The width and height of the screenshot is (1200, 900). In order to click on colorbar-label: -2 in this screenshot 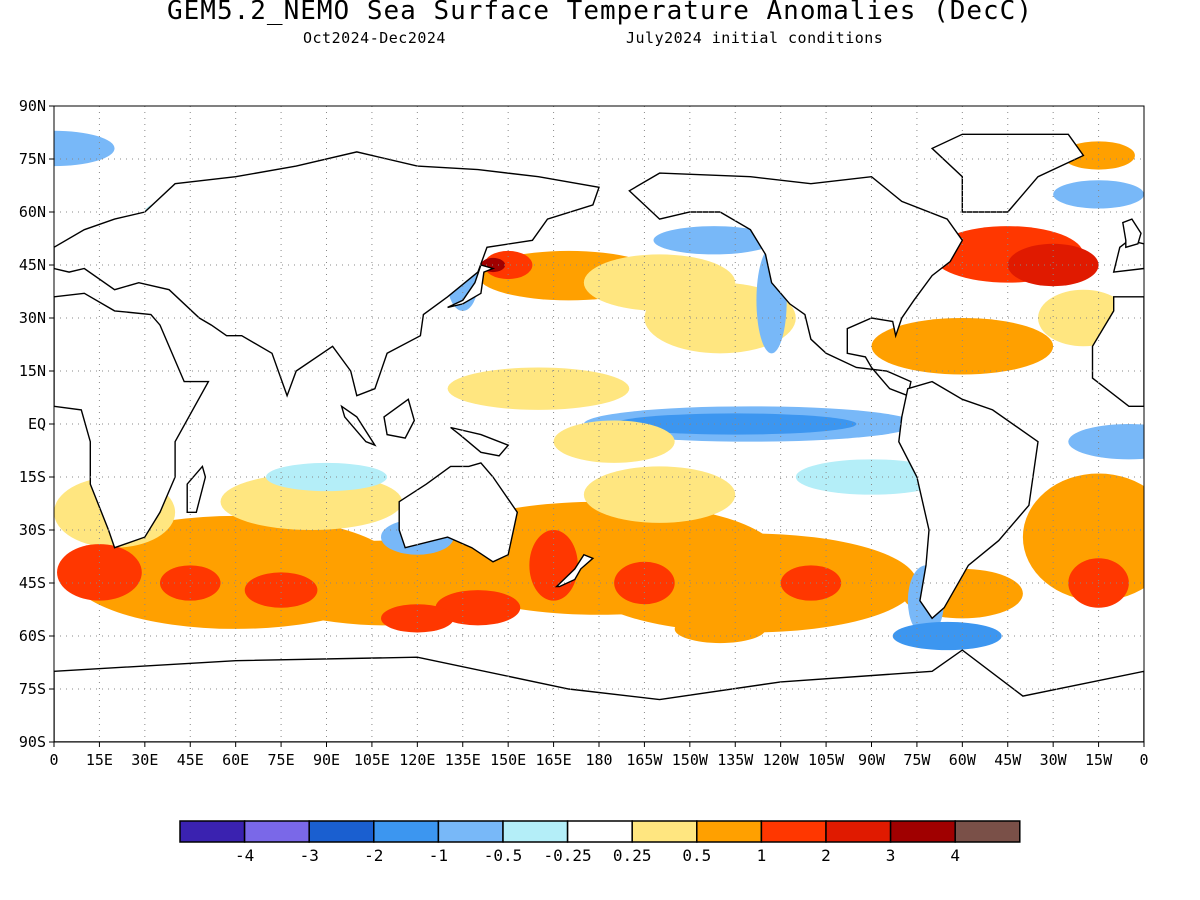, I will do `click(373, 855)`.